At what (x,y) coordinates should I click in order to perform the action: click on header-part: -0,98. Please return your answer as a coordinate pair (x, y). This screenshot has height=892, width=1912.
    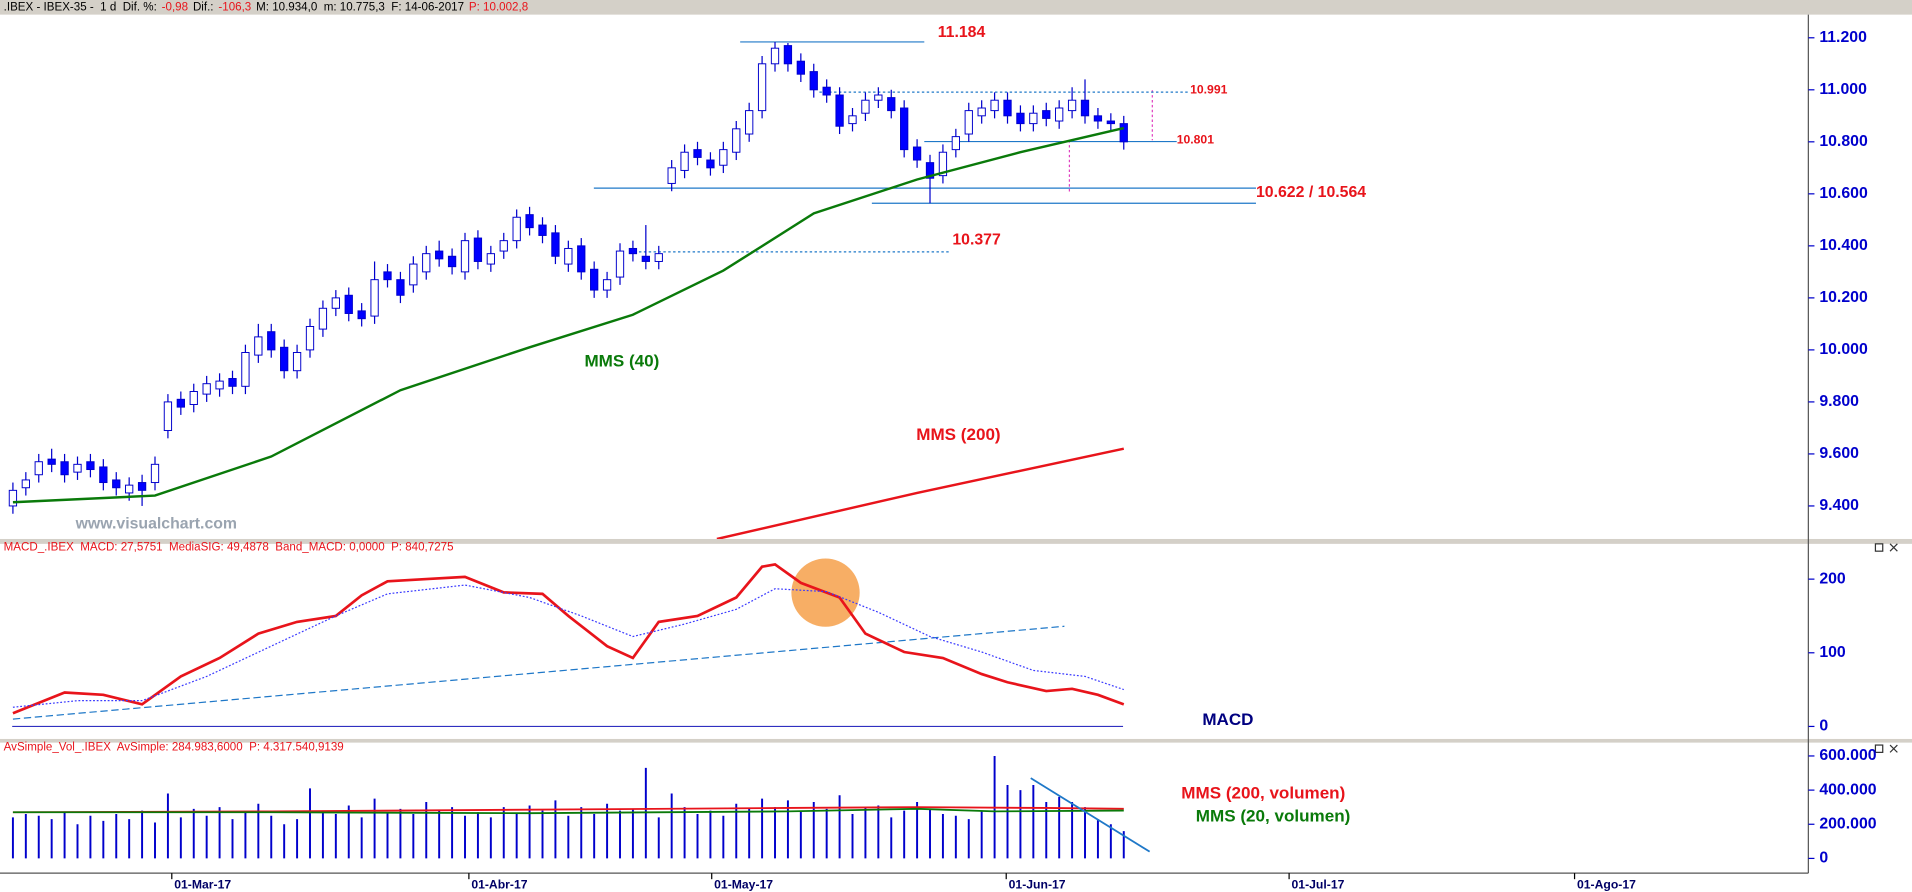
    Looking at the image, I should click on (175, 7).